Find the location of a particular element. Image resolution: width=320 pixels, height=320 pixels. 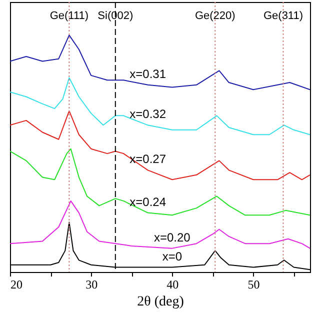

x-axis-title: 2θ (deg) is located at coordinates (160, 302).